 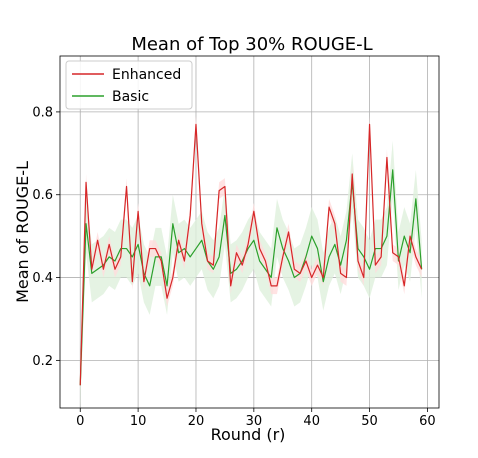 I want to click on x-tick-label: 30, so click(x=254, y=421).